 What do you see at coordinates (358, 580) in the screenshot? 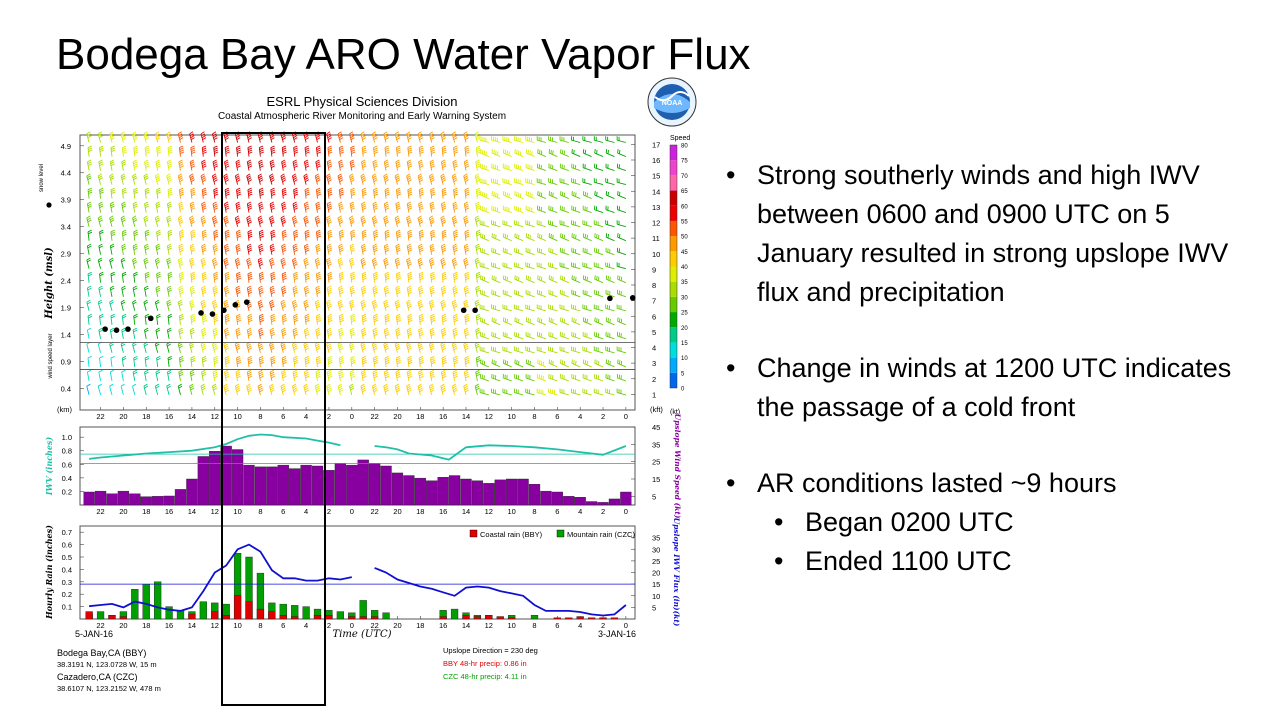
I see `flux-line` at bounding box center [358, 580].